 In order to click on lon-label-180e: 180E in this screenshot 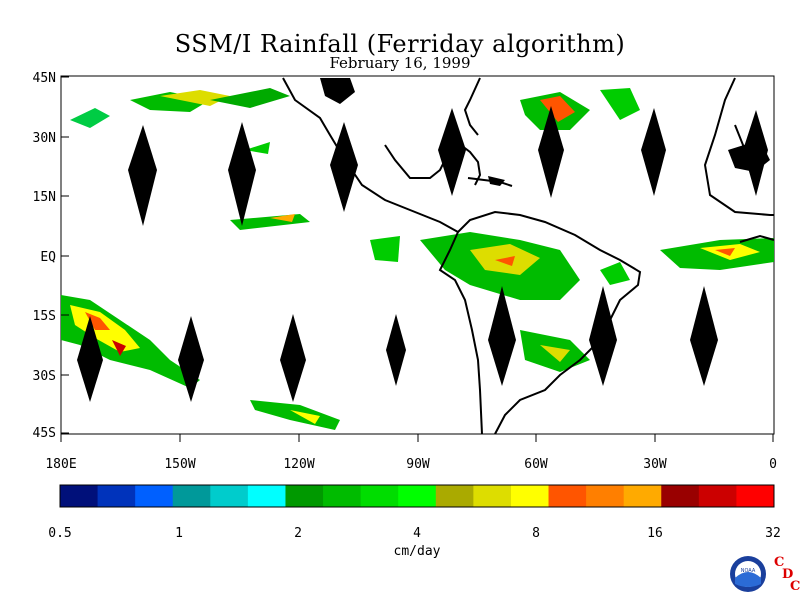, I will do `click(60, 464)`.